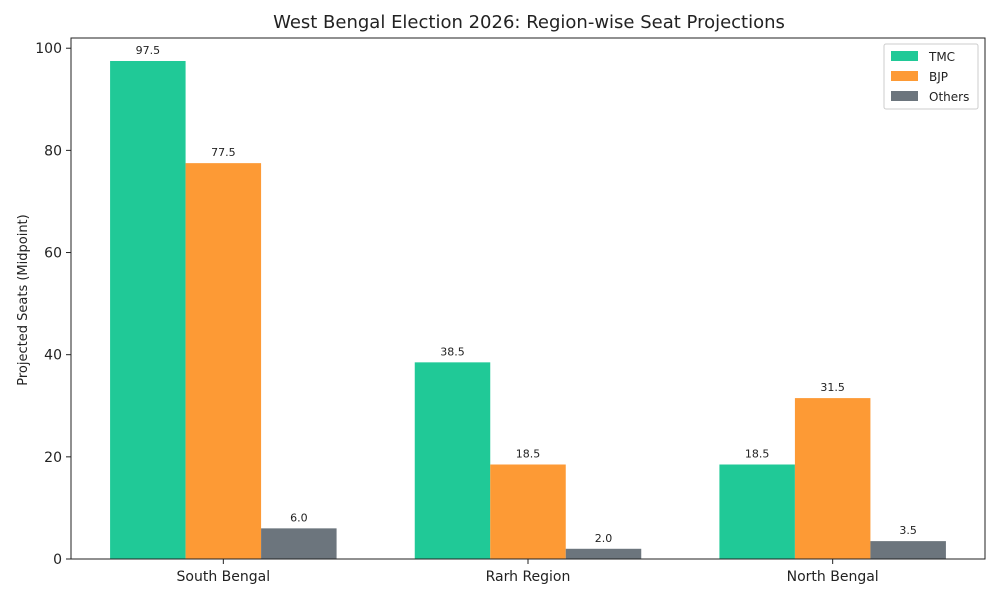  I want to click on y-tick-label: 20, so click(53, 458).